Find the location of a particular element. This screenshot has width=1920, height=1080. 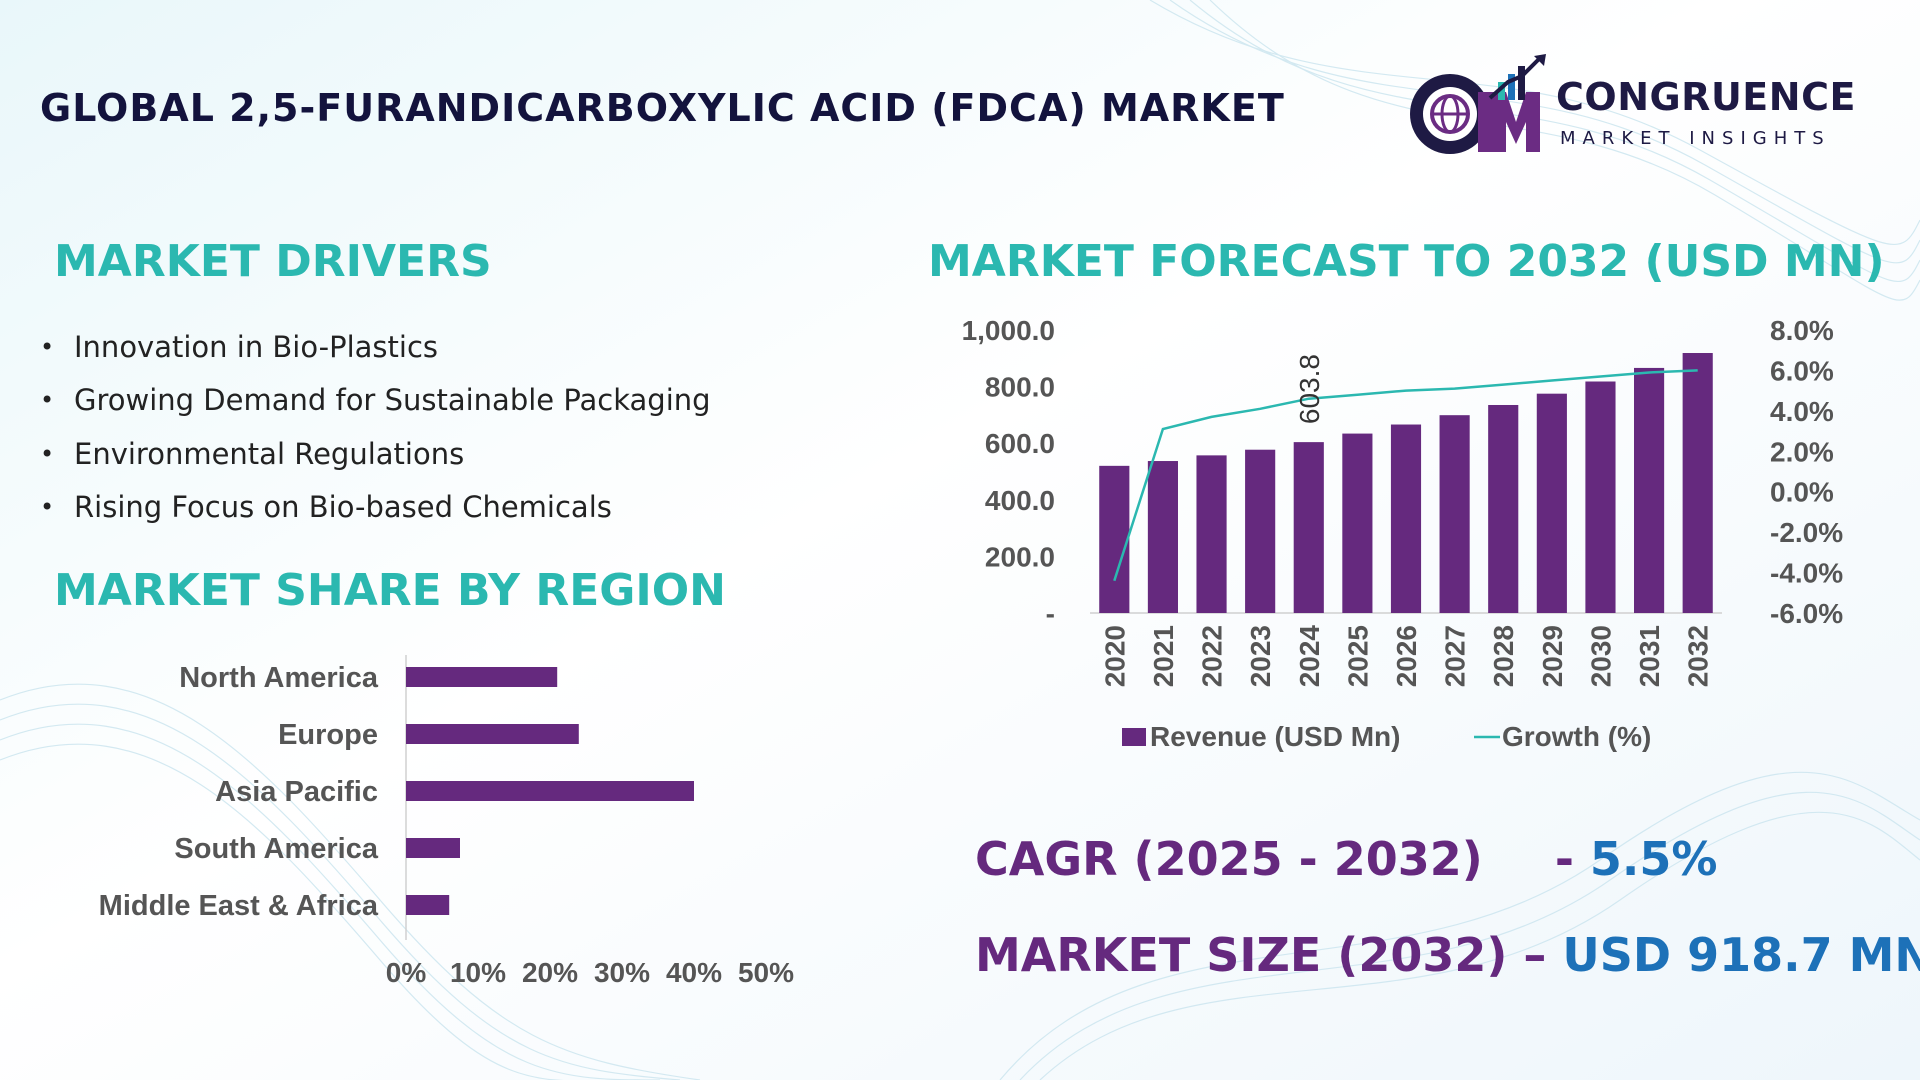

forecast-year-label: 2025 is located at coordinates (1357, 656).